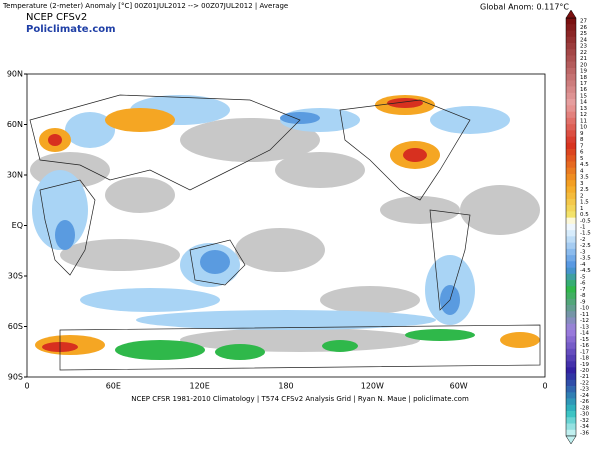 Image resolution: width=600 pixels, height=454 pixels. I want to click on colorbar-label: -2, so click(582, 240).